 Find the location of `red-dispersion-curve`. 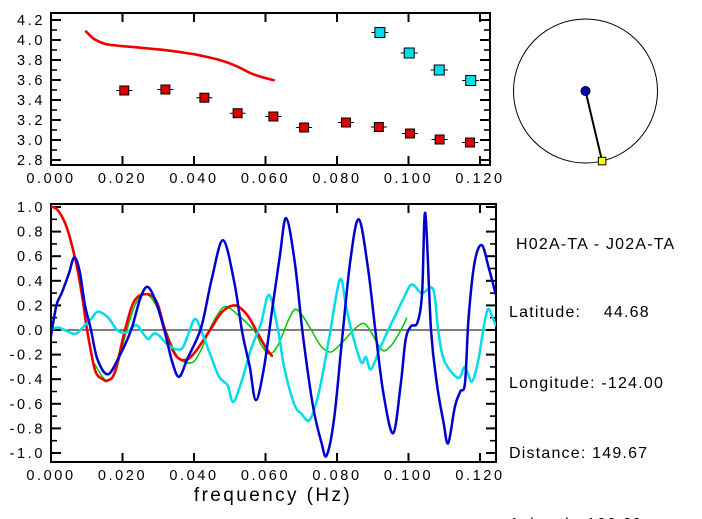

red-dispersion-curve is located at coordinates (179, 56).